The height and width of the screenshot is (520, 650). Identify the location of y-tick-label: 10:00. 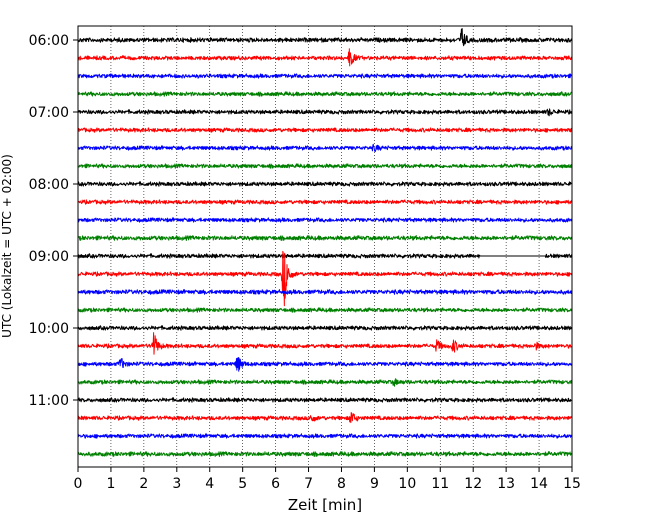
(49, 329).